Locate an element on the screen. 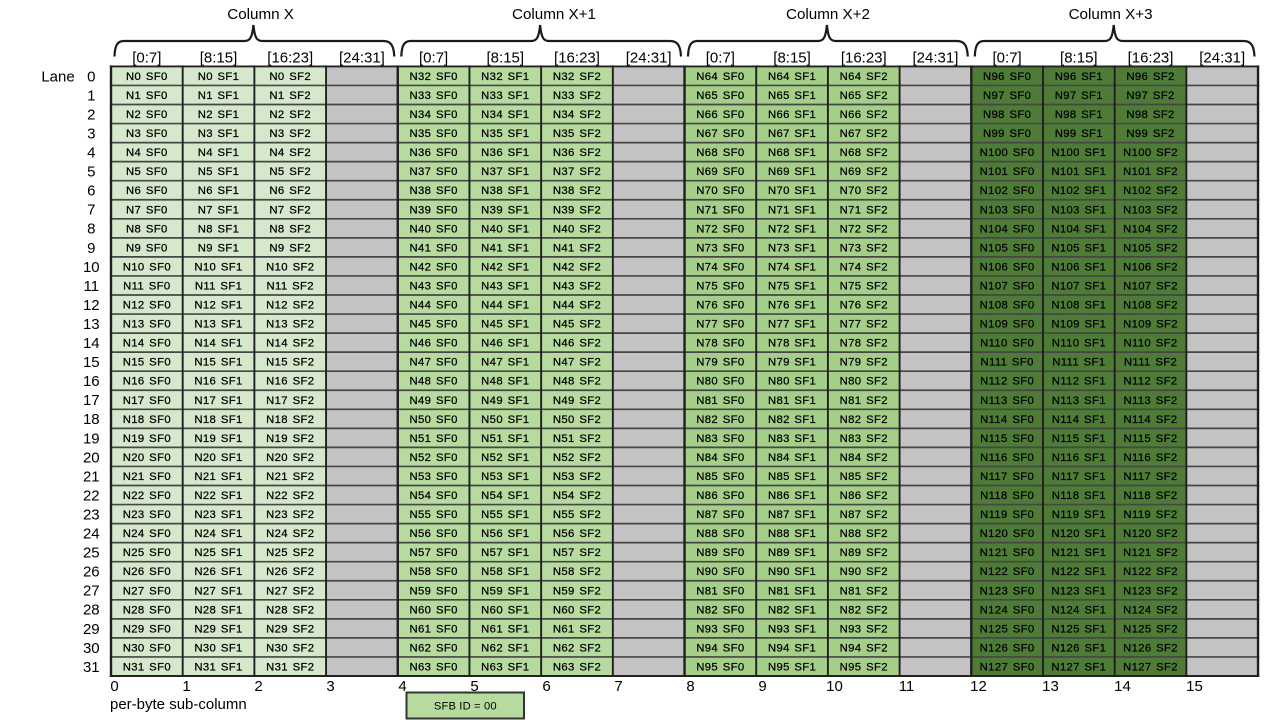 The width and height of the screenshot is (1280, 720). svg-text: N16 SF1 is located at coordinates (218, 382).